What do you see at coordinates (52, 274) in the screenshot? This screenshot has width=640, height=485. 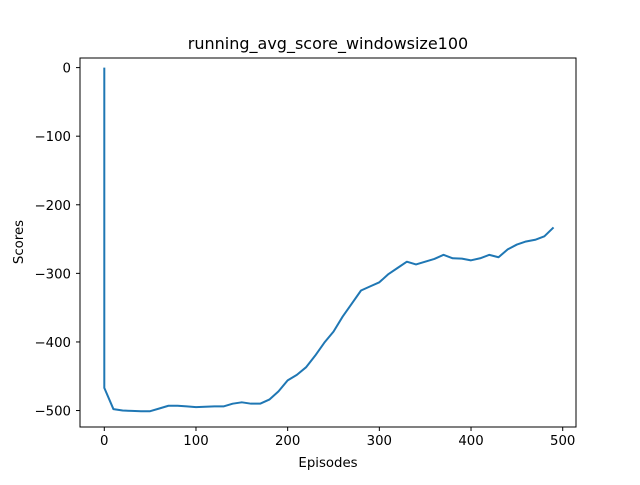 I see `y-tick-label: −300` at bounding box center [52, 274].